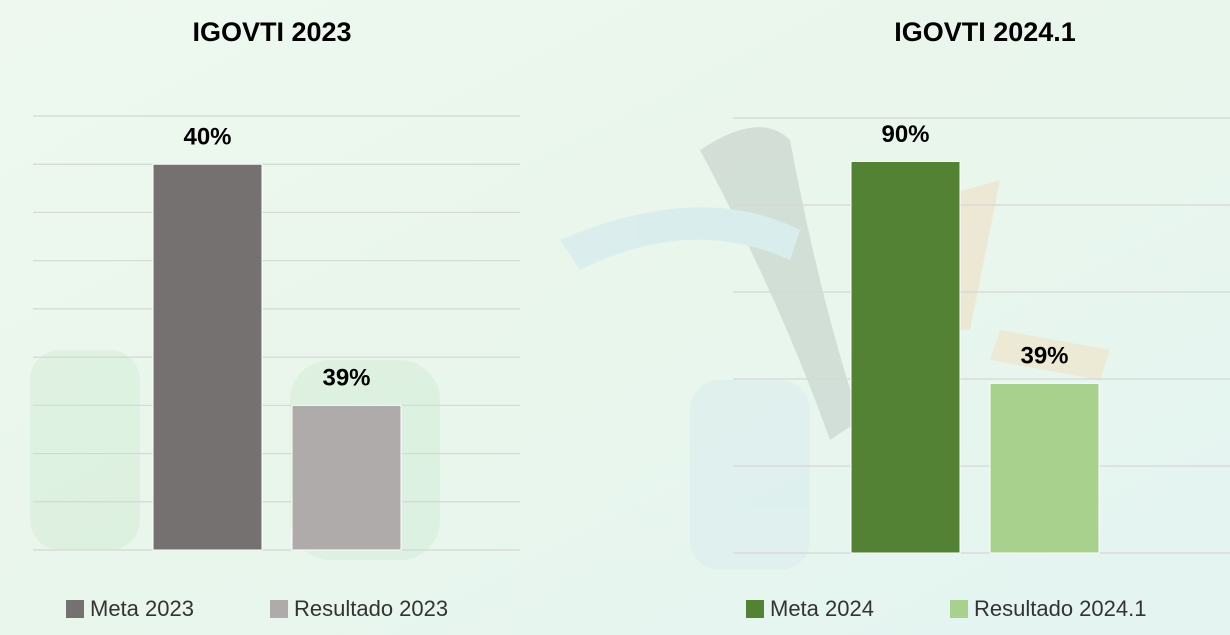 The height and width of the screenshot is (635, 1230). I want to click on legend-label: Resultado 2024.1, so click(1060, 608).